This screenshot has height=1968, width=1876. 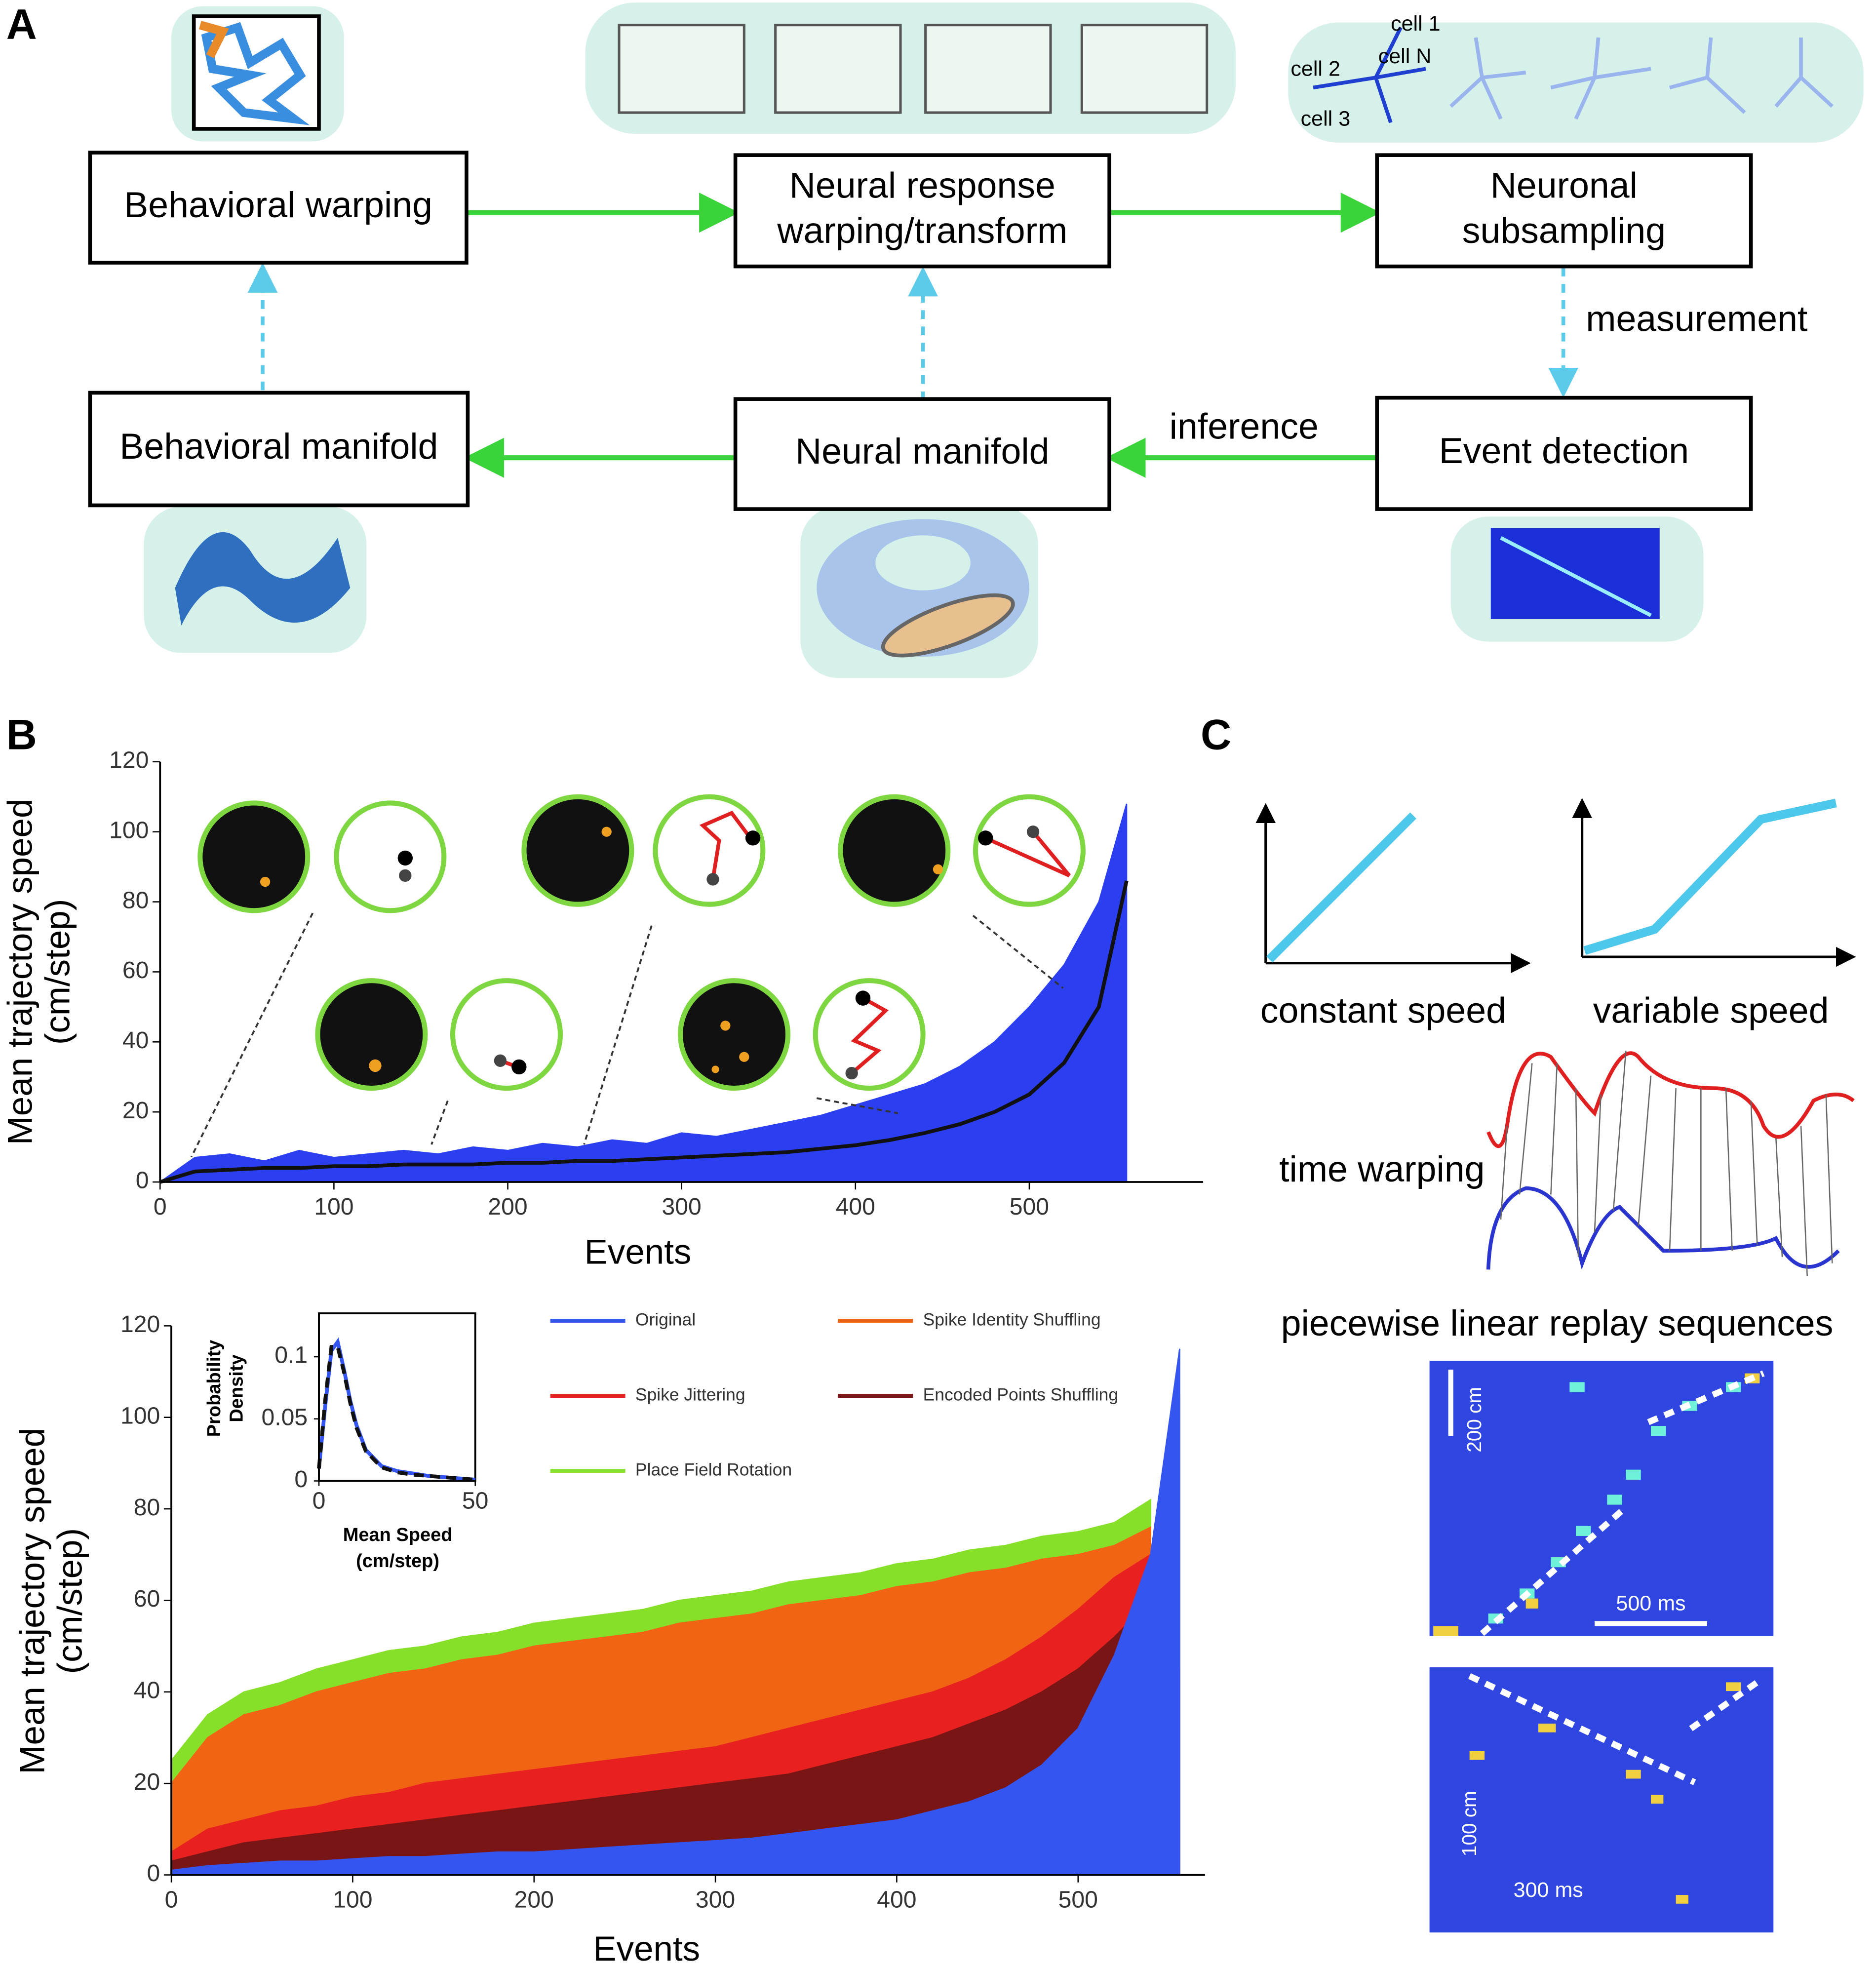 I want to click on cell-label: cell 1, so click(x=1416, y=24).